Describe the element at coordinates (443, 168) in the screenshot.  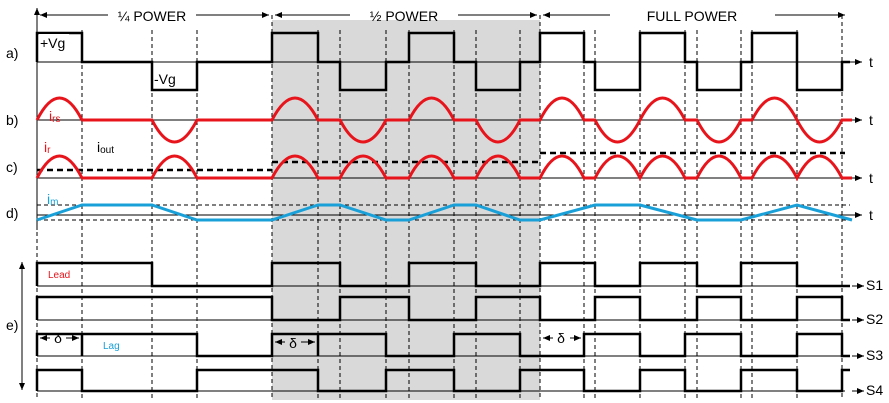
I see `rectified-resonant-current` at that location.